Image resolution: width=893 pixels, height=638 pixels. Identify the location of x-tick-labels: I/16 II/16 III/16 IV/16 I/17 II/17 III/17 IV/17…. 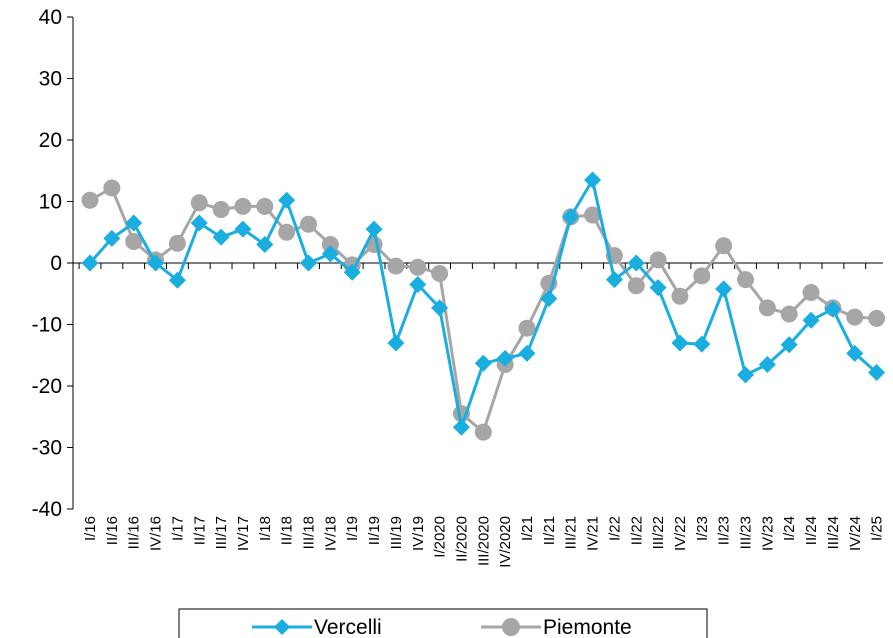
(484, 542).